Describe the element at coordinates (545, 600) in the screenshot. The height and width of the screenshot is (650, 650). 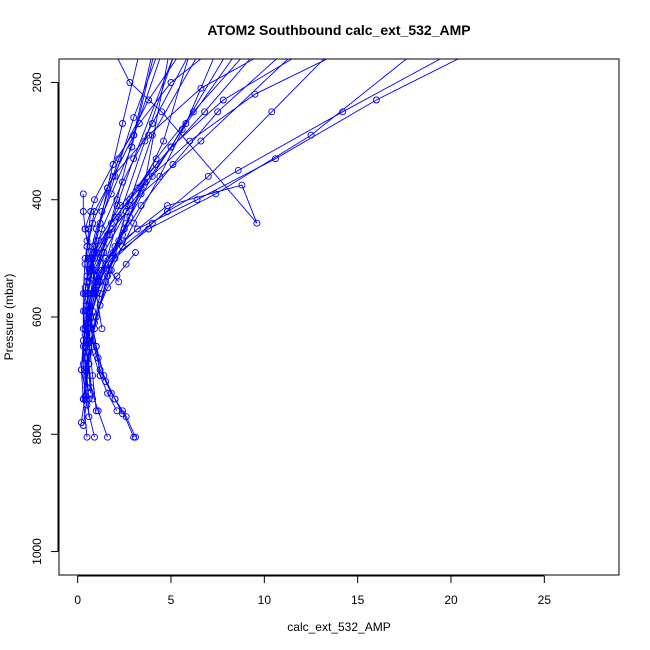
I see `x-tick-label: 25` at that location.